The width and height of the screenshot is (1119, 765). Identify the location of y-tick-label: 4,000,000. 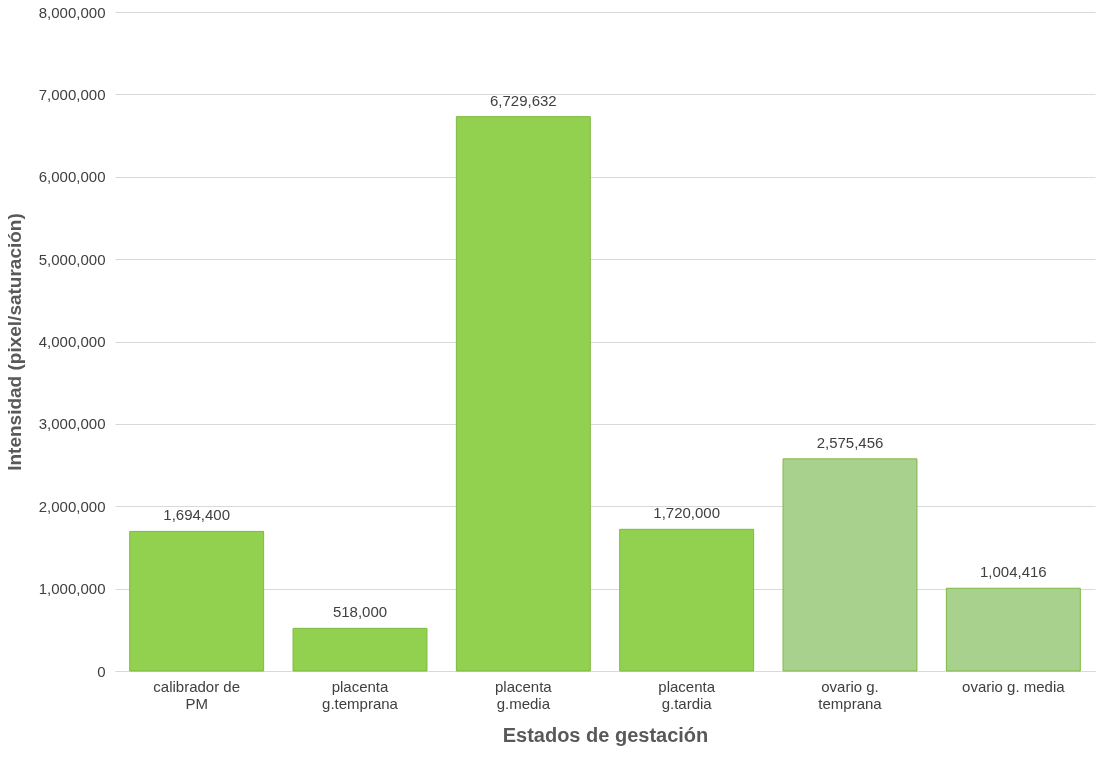
(72, 341).